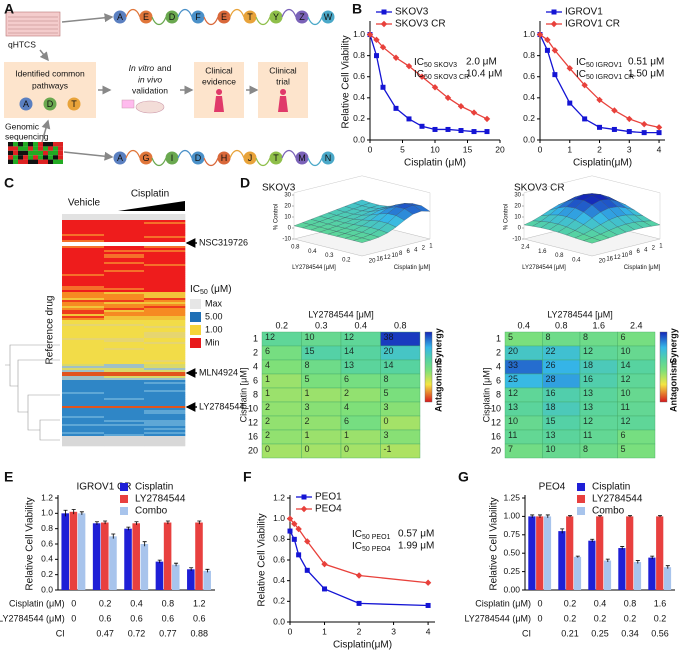  What do you see at coordinates (214, 316) in the screenshot?
I see `legend-label: 5.00` at bounding box center [214, 316].